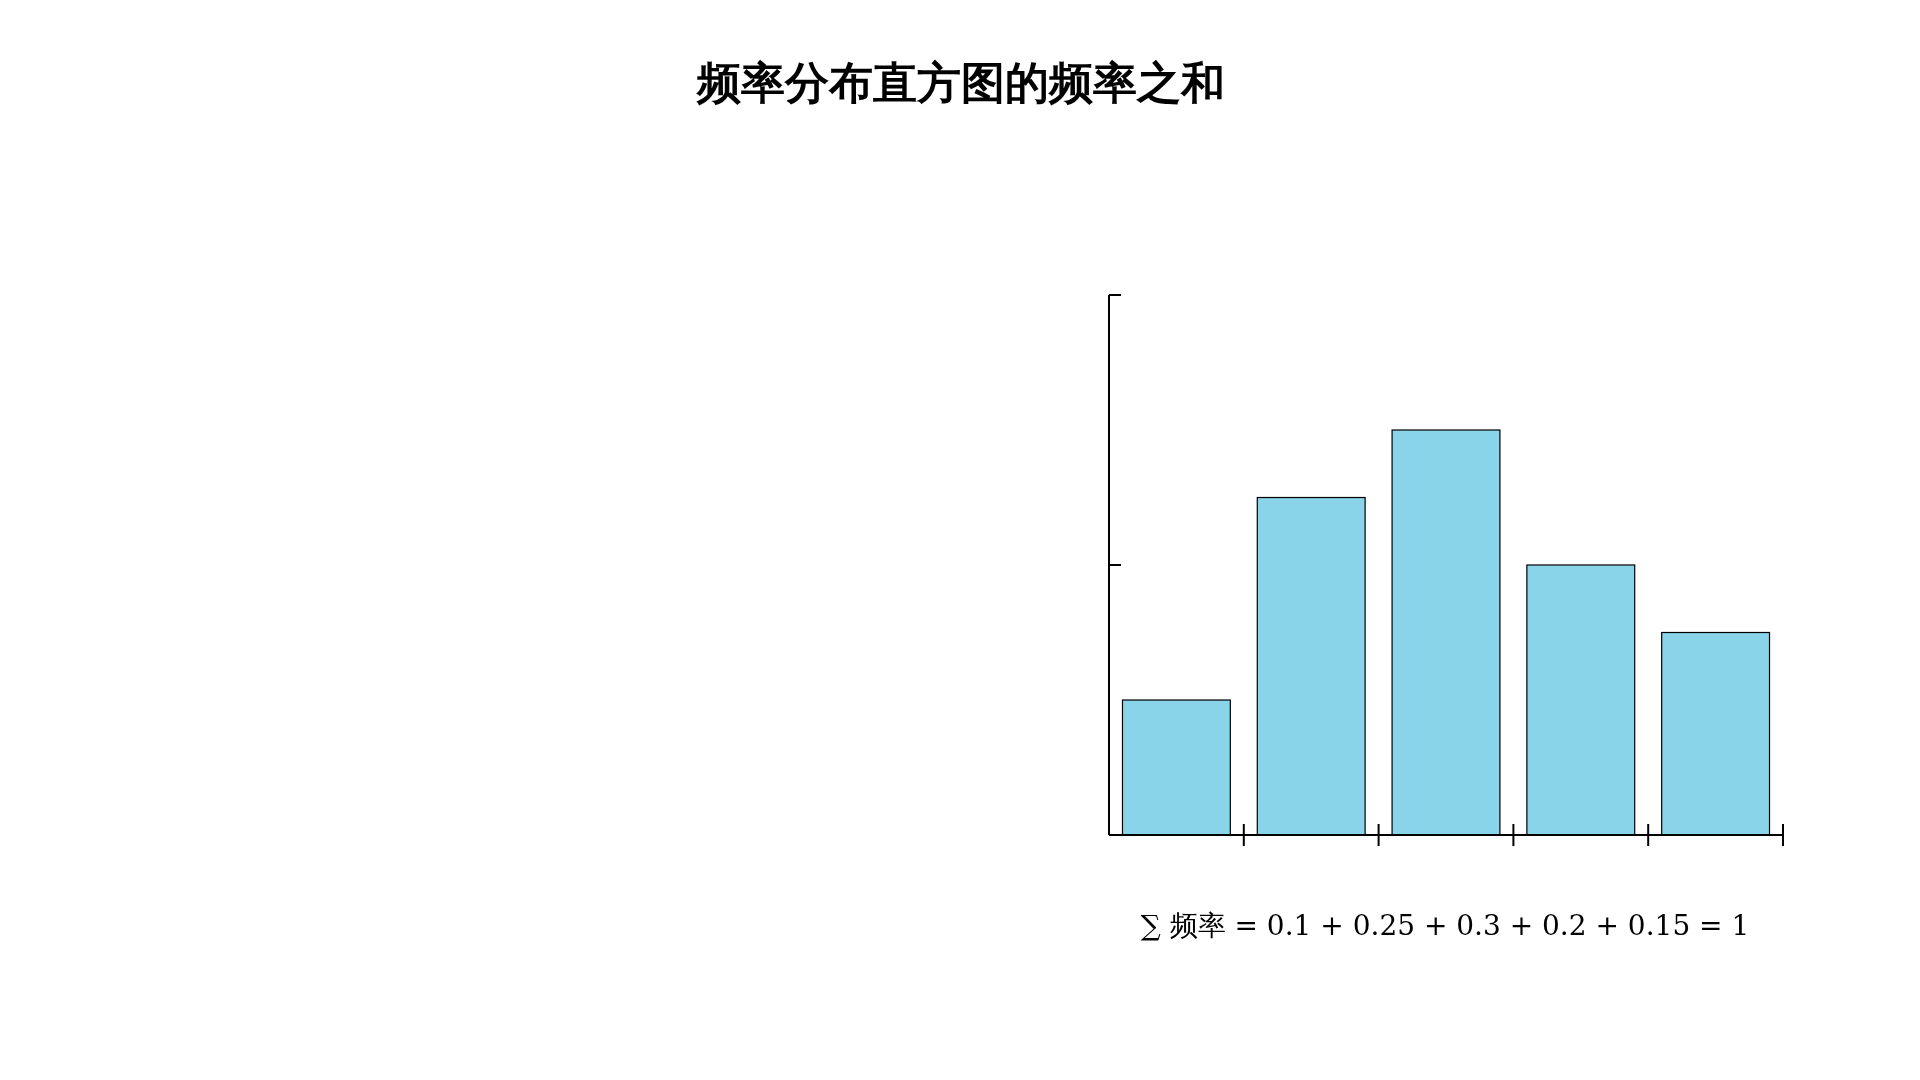 This screenshot has height=1080, width=1920. Describe the element at coordinates (960, 82) in the screenshot. I see `chart-title: 频率分布直方图的频率之和` at that location.